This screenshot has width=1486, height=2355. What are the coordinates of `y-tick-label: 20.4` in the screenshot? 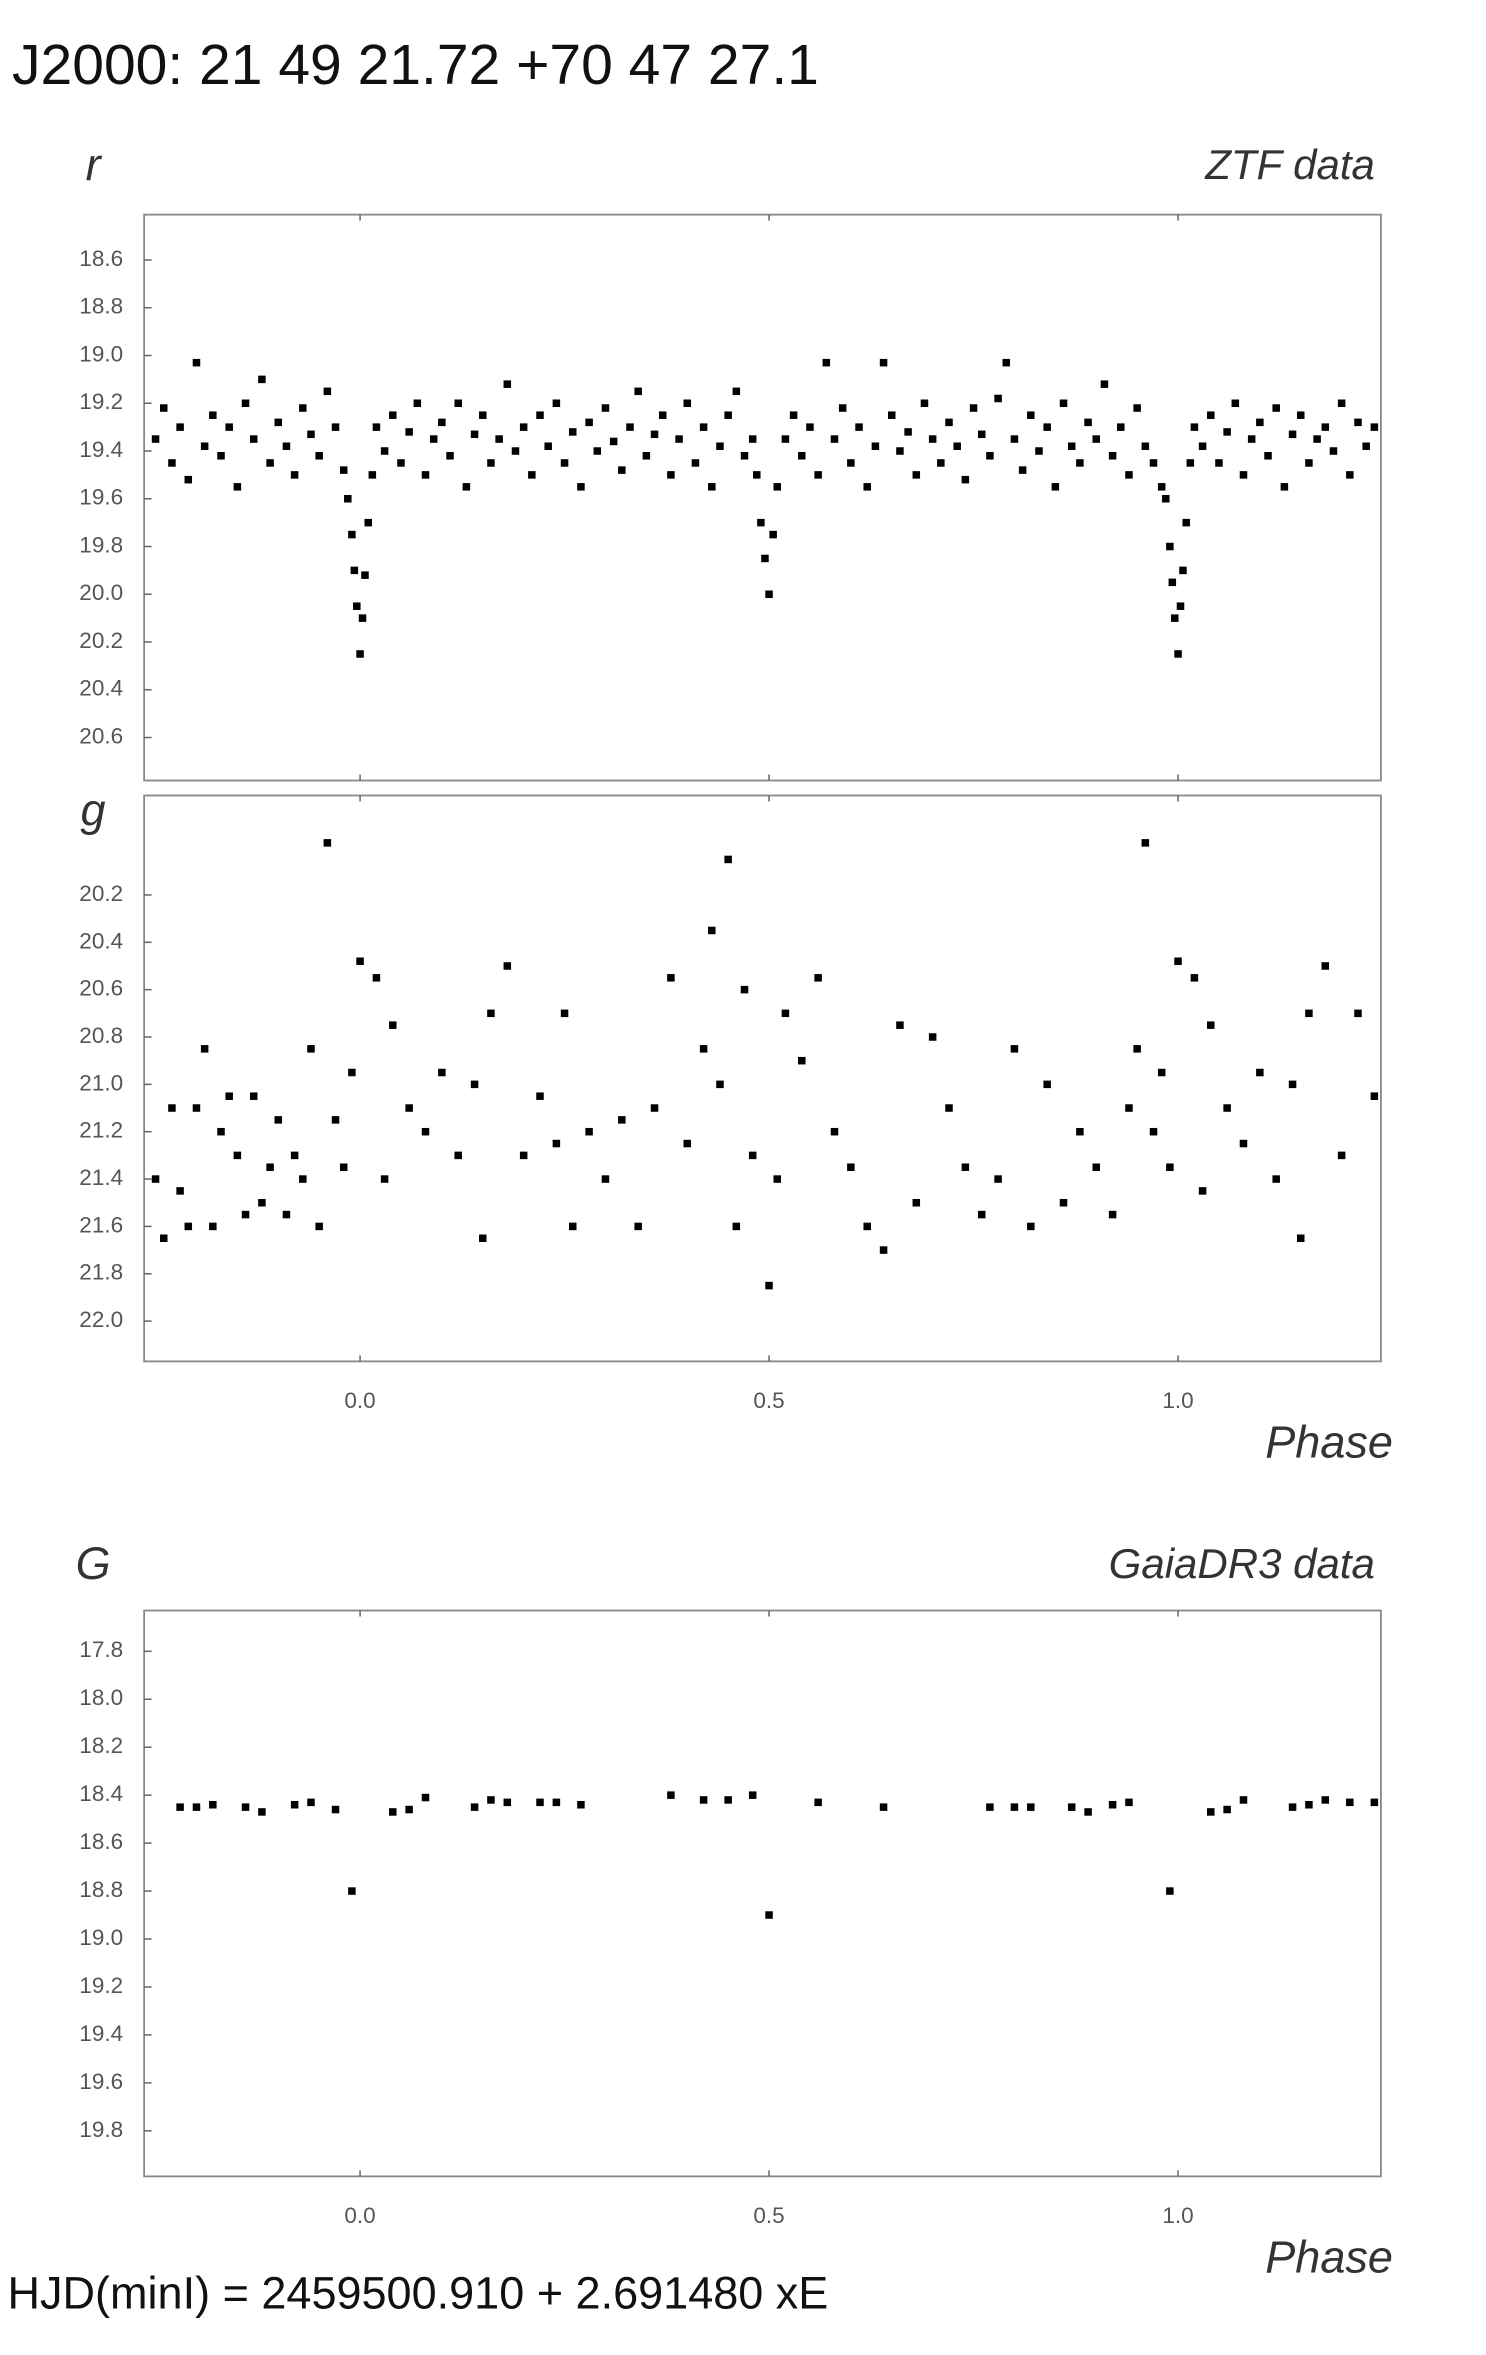 It's located at (101, 940).